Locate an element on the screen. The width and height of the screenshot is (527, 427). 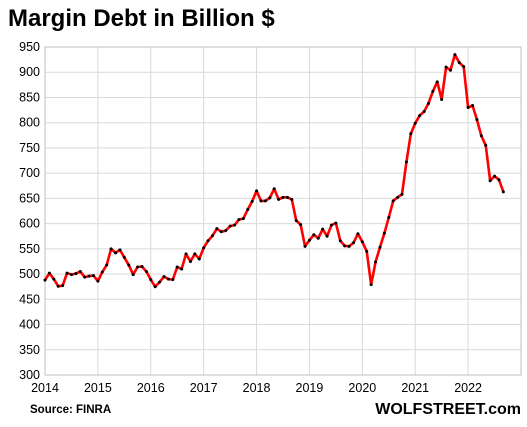
x-tick-label: 2018 is located at coordinates (257, 388).